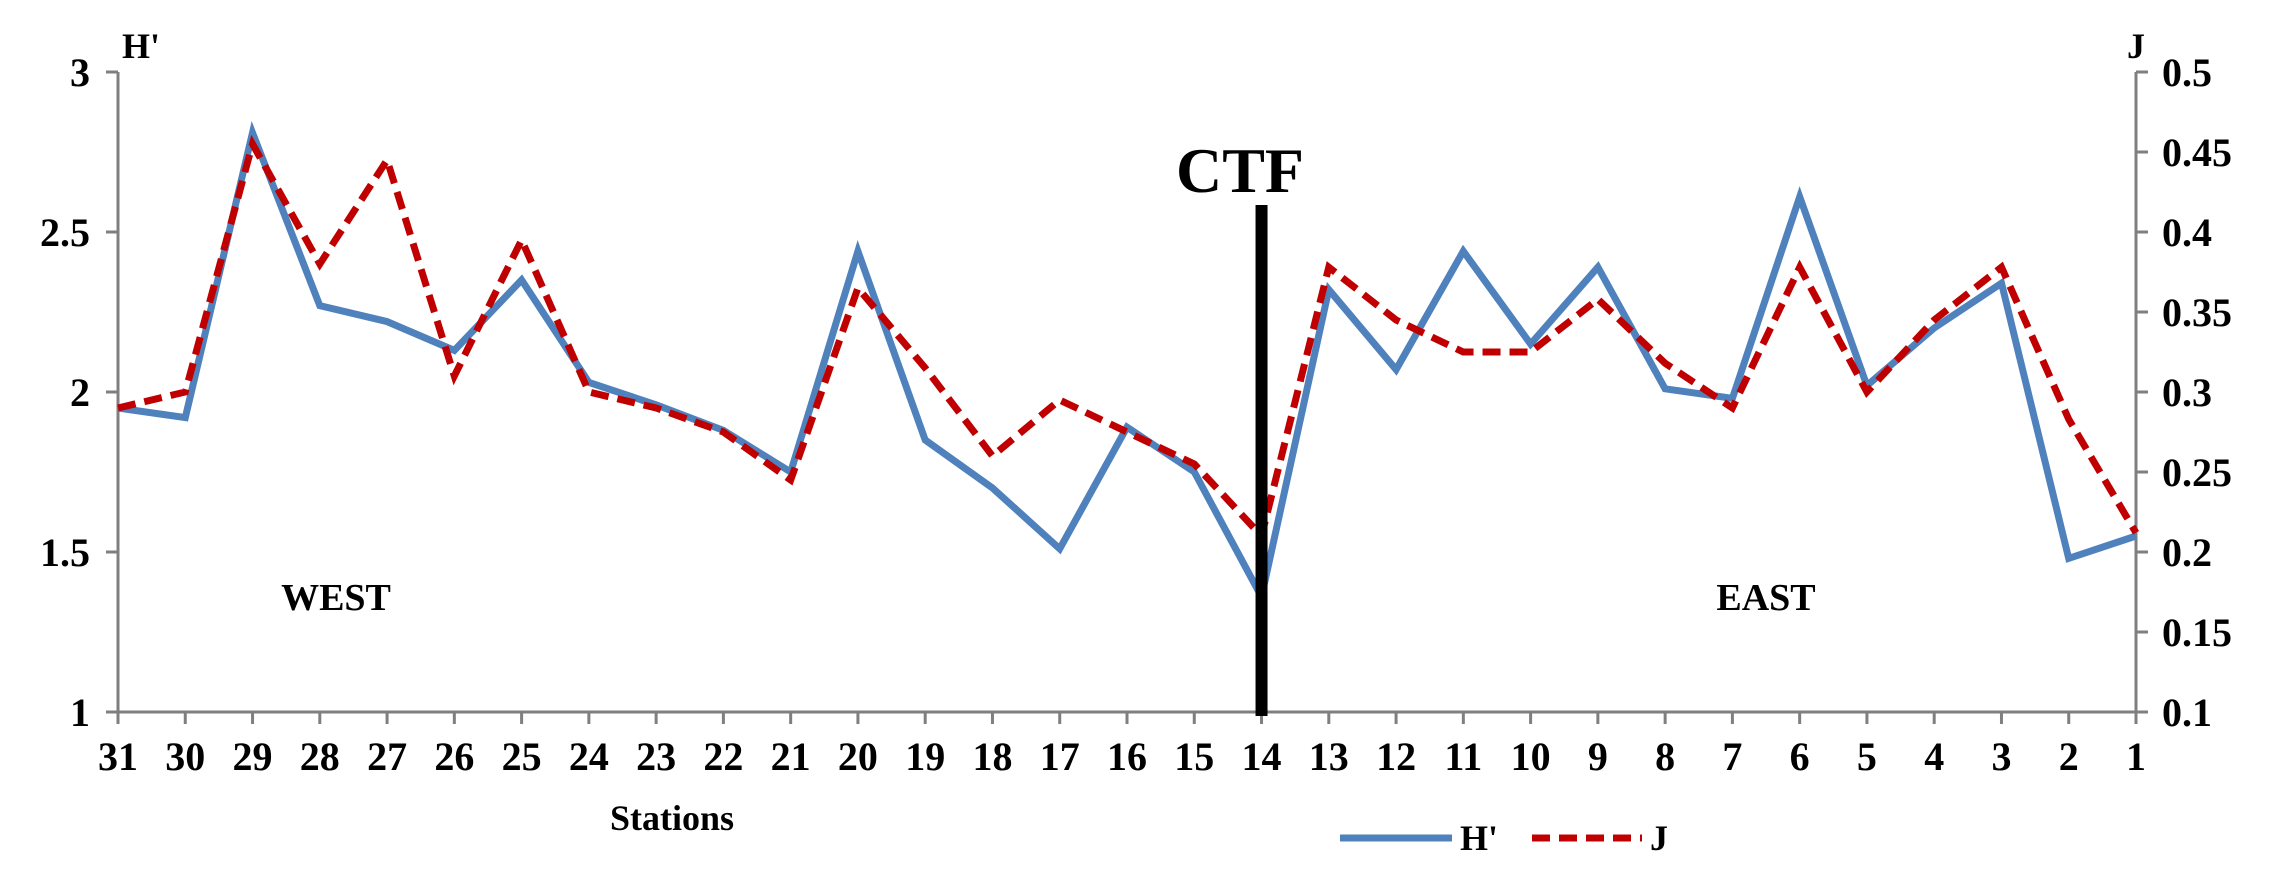 The width and height of the screenshot is (2275, 873). I want to click on left-tick-label: 1, so click(80, 712).